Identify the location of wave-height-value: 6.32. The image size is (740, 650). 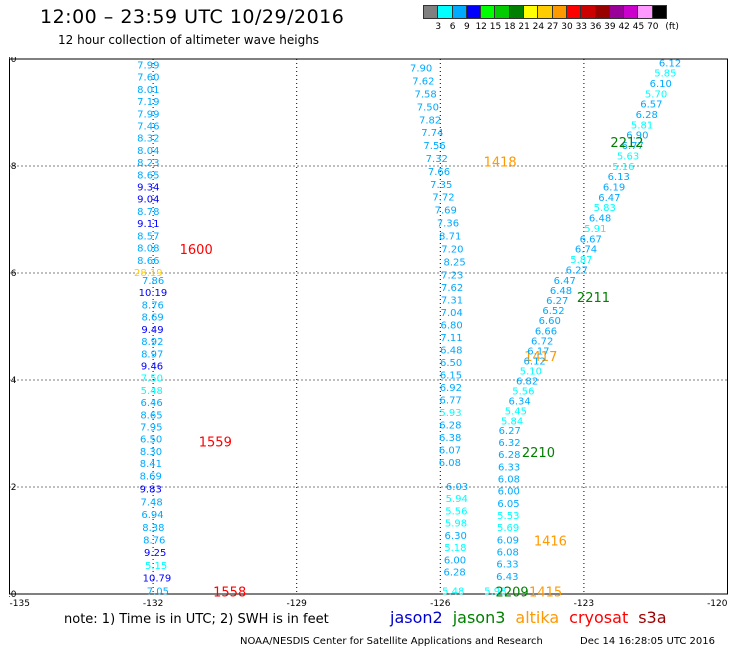
(509, 443).